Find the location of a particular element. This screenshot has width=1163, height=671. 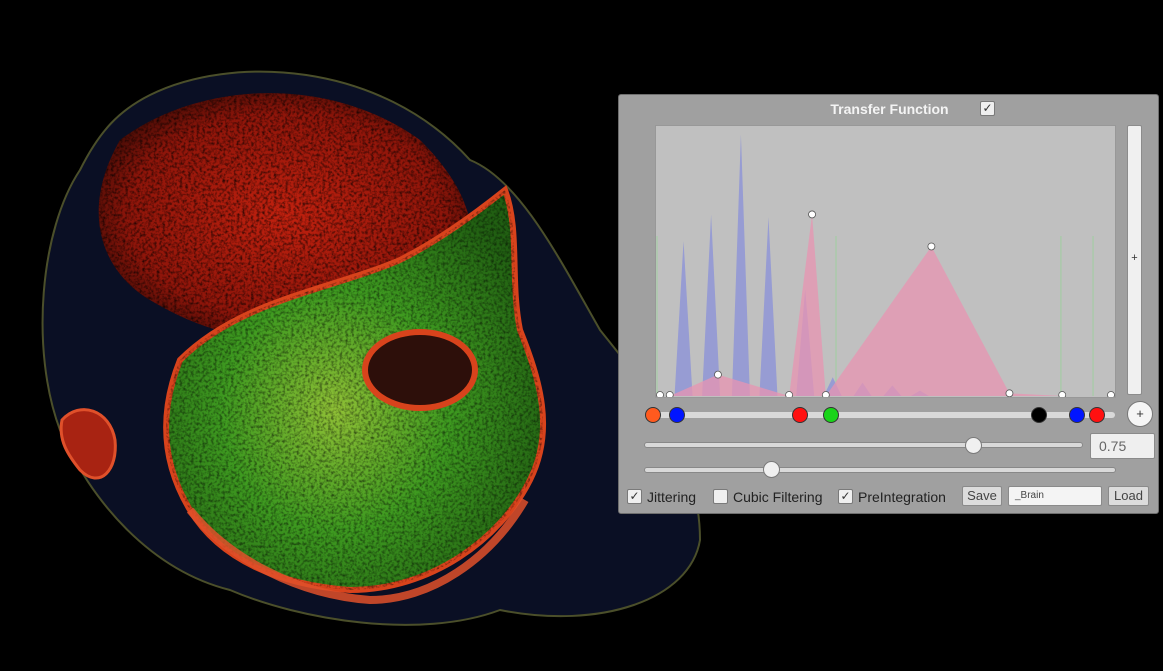

eye-socket is located at coordinates (420, 370).